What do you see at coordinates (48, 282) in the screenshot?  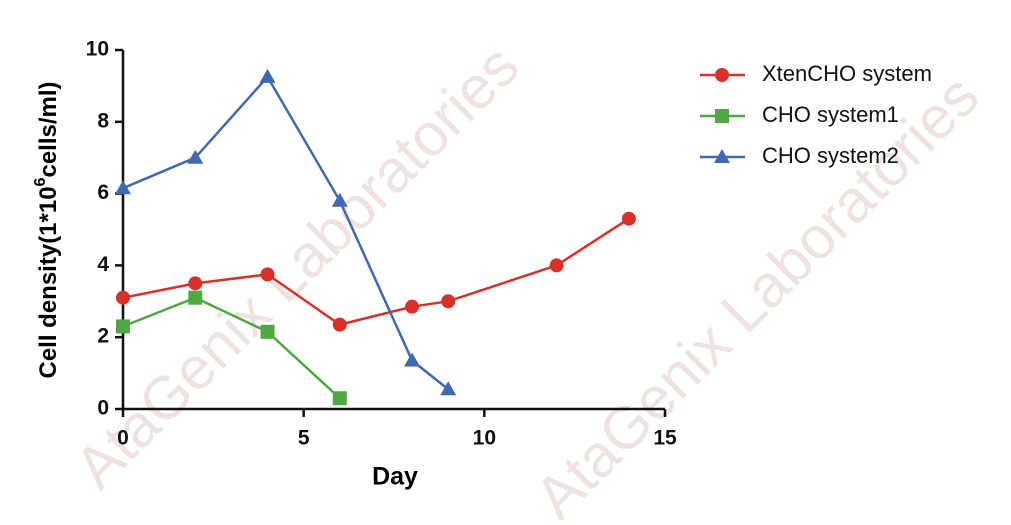 I see `y-label-part: Cell density(1*10` at bounding box center [48, 282].